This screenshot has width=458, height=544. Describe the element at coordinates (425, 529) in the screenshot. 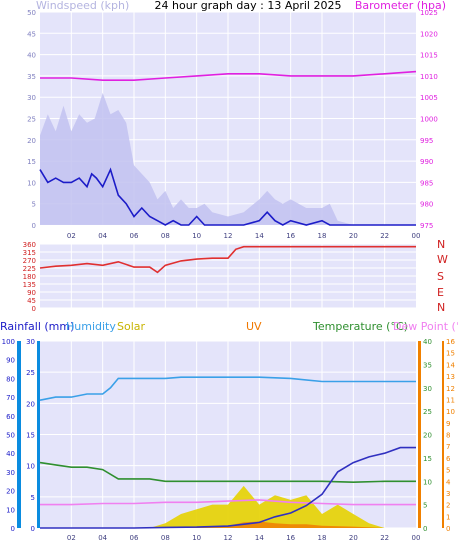

I see `temp-tick-label: 0` at that location.